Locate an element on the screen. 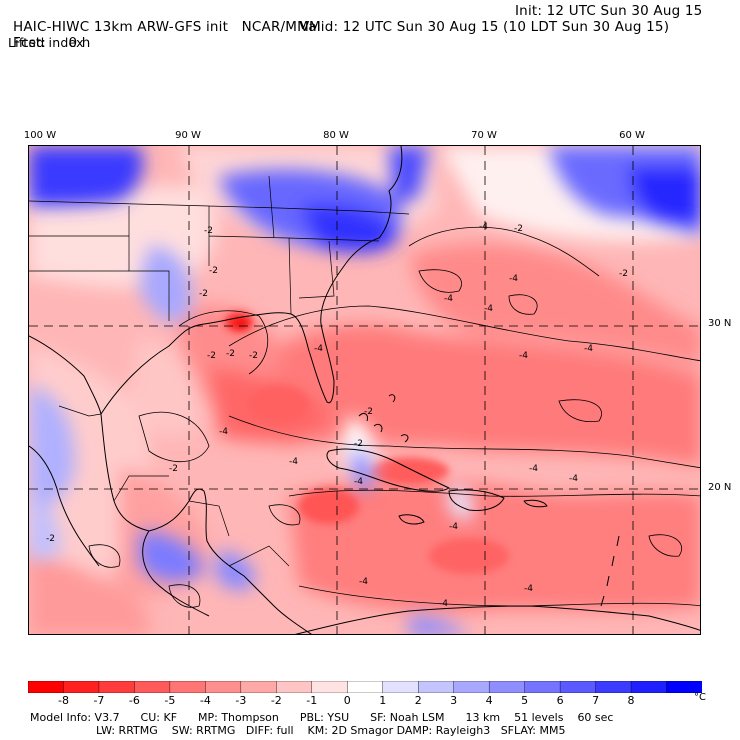 The height and width of the screenshot is (740, 740). lon-label-90w: 90 W is located at coordinates (188, 135).